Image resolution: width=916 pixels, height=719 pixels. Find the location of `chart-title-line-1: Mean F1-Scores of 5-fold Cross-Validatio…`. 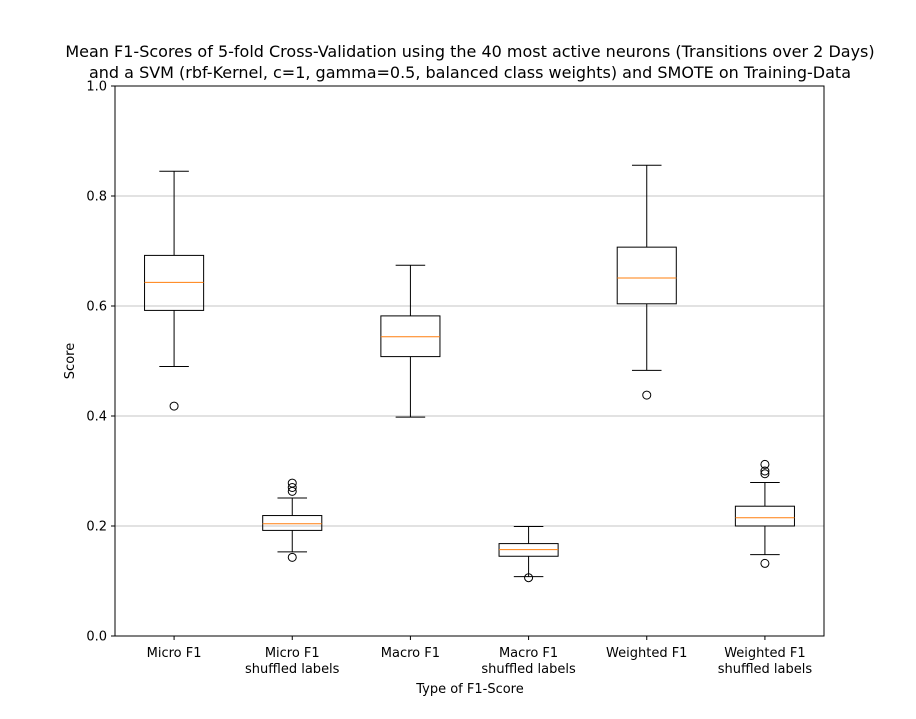

chart-title-line-1: Mean F1-Scores of 5-fold Cross-Validatio… is located at coordinates (469, 51).